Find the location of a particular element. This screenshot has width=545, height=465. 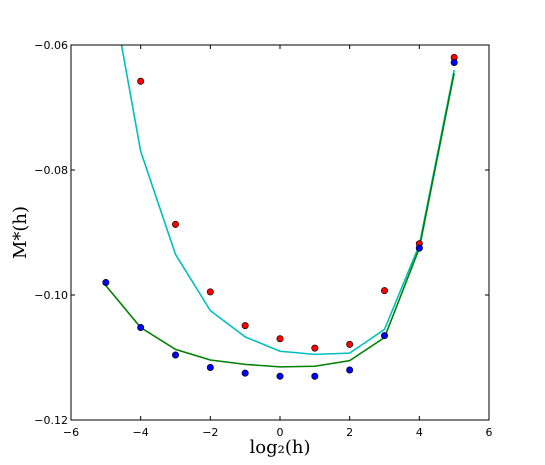

y-tick-label-2: −0.08 is located at coordinates (51, 170).